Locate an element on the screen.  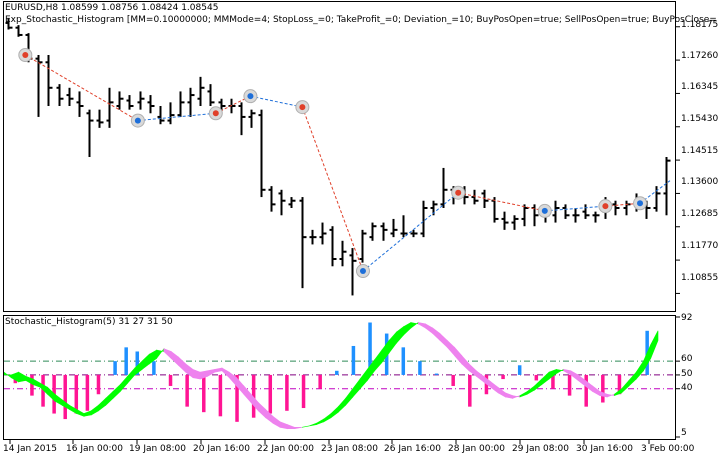
price-label: 1.18175 is located at coordinates (700, 25).